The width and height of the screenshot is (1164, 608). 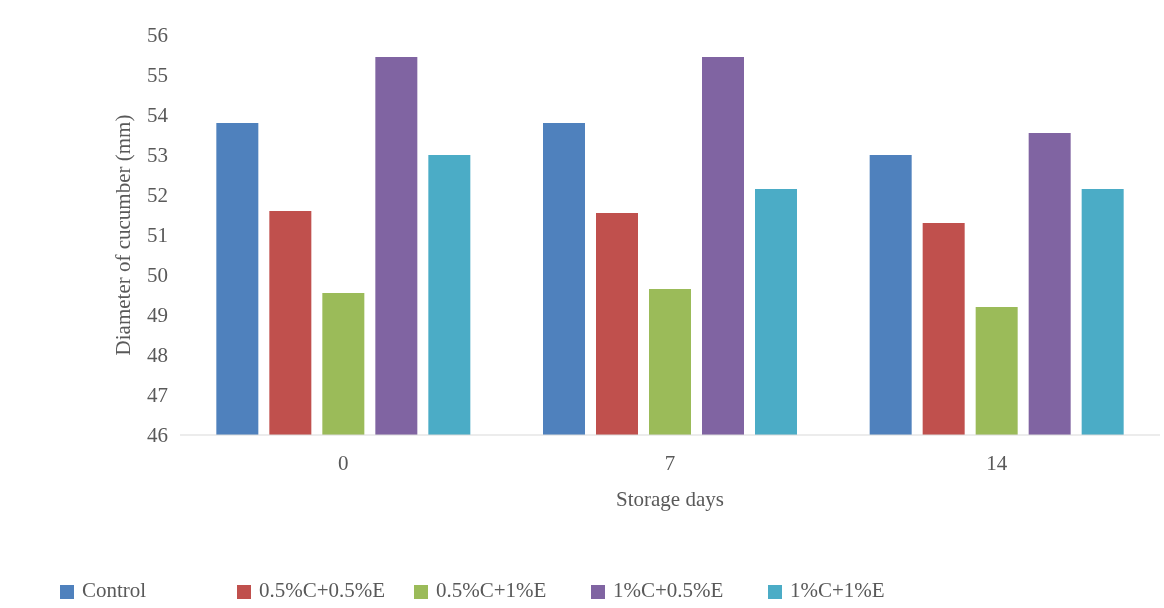 I want to click on legend-label: 0.5%C+0.5%E, so click(x=322, y=590).